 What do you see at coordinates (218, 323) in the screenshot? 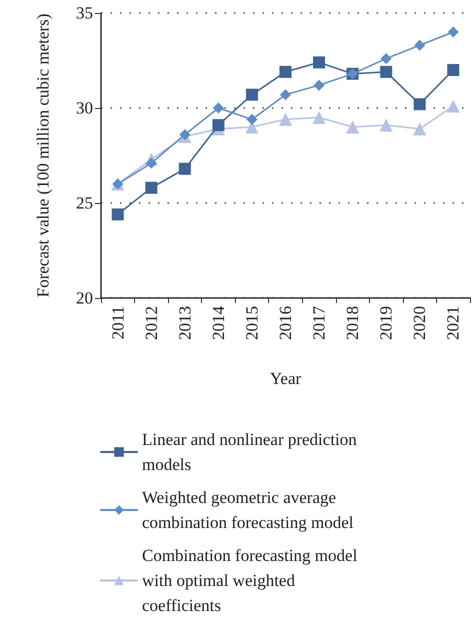
I see `x-tick-label: 2014` at bounding box center [218, 323].